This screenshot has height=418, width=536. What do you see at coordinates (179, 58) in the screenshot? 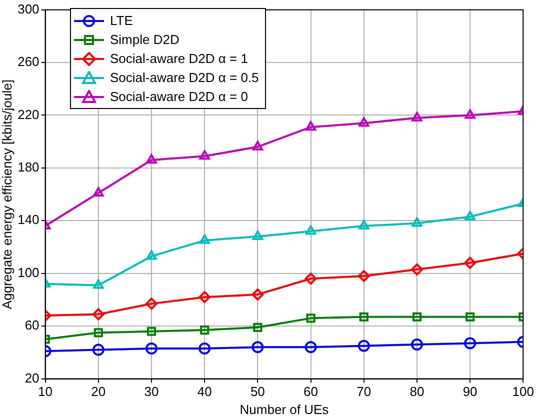
I see `legend-label: Social-aware D2D α = 1` at bounding box center [179, 58].